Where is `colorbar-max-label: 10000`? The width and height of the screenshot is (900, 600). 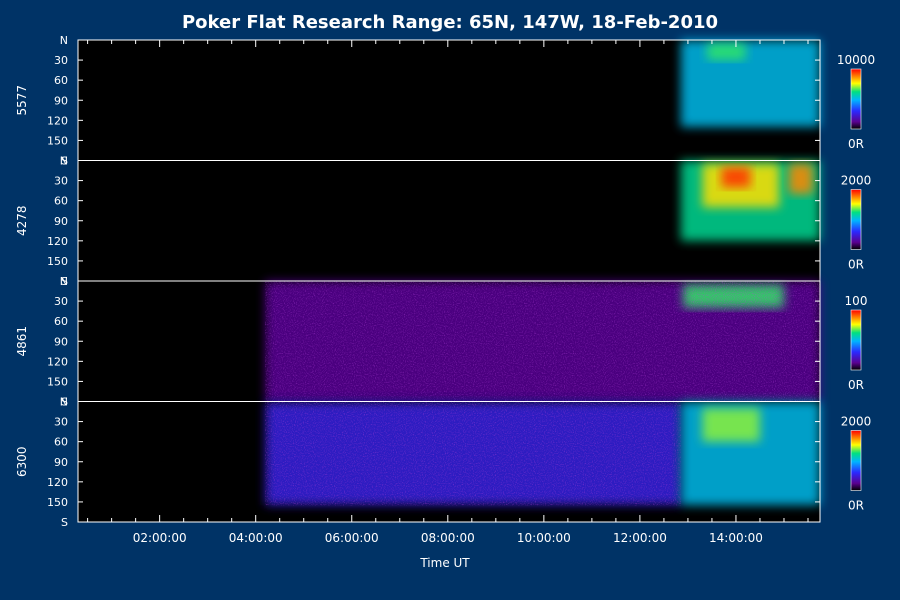 colorbar-max-label: 10000 is located at coordinates (856, 60).